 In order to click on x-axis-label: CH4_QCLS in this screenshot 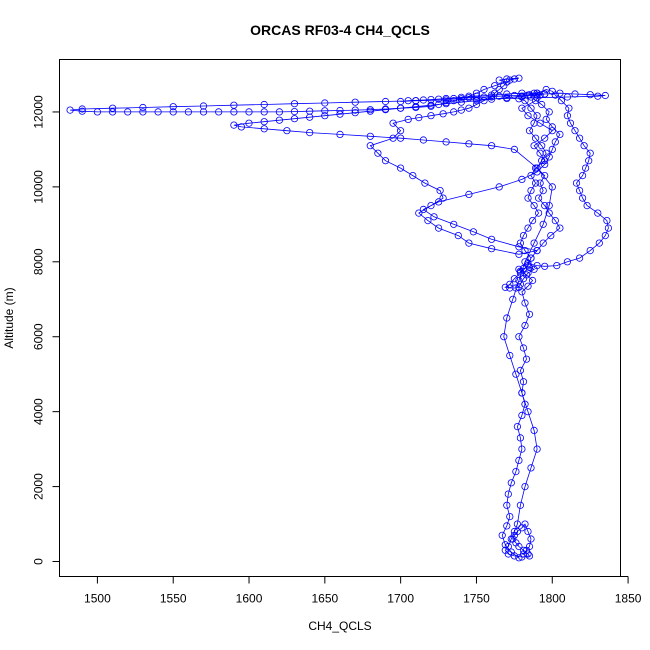, I will do `click(339, 626)`.